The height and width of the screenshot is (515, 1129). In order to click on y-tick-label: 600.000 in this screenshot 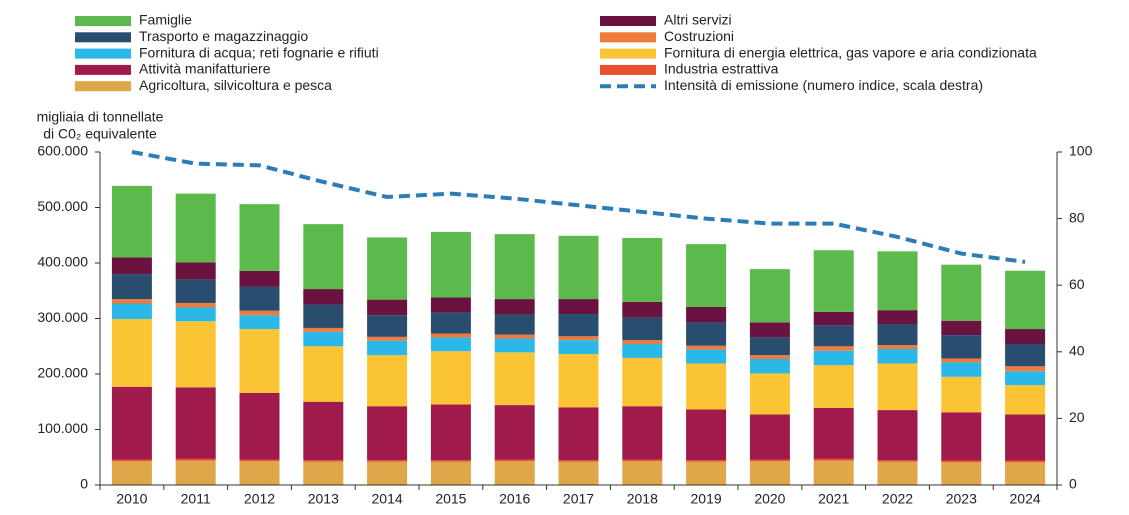, I will do `click(62, 151)`.